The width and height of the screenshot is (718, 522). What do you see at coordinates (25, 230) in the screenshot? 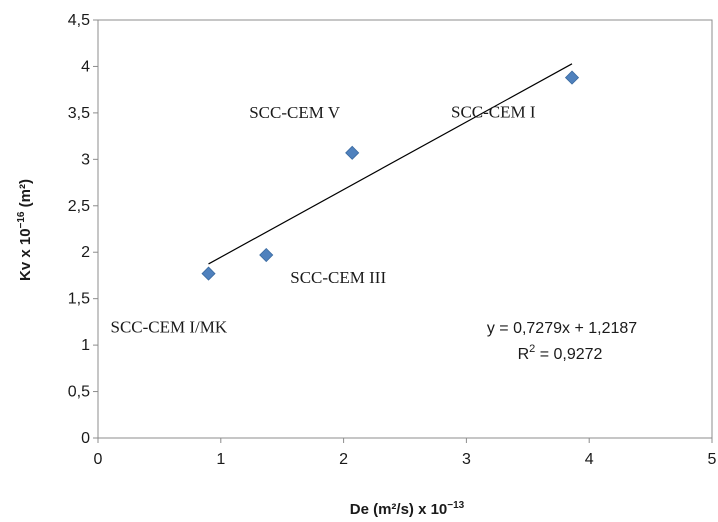
I see `y-axis-title: Kv x 10−16 (m²)` at bounding box center [25, 230].